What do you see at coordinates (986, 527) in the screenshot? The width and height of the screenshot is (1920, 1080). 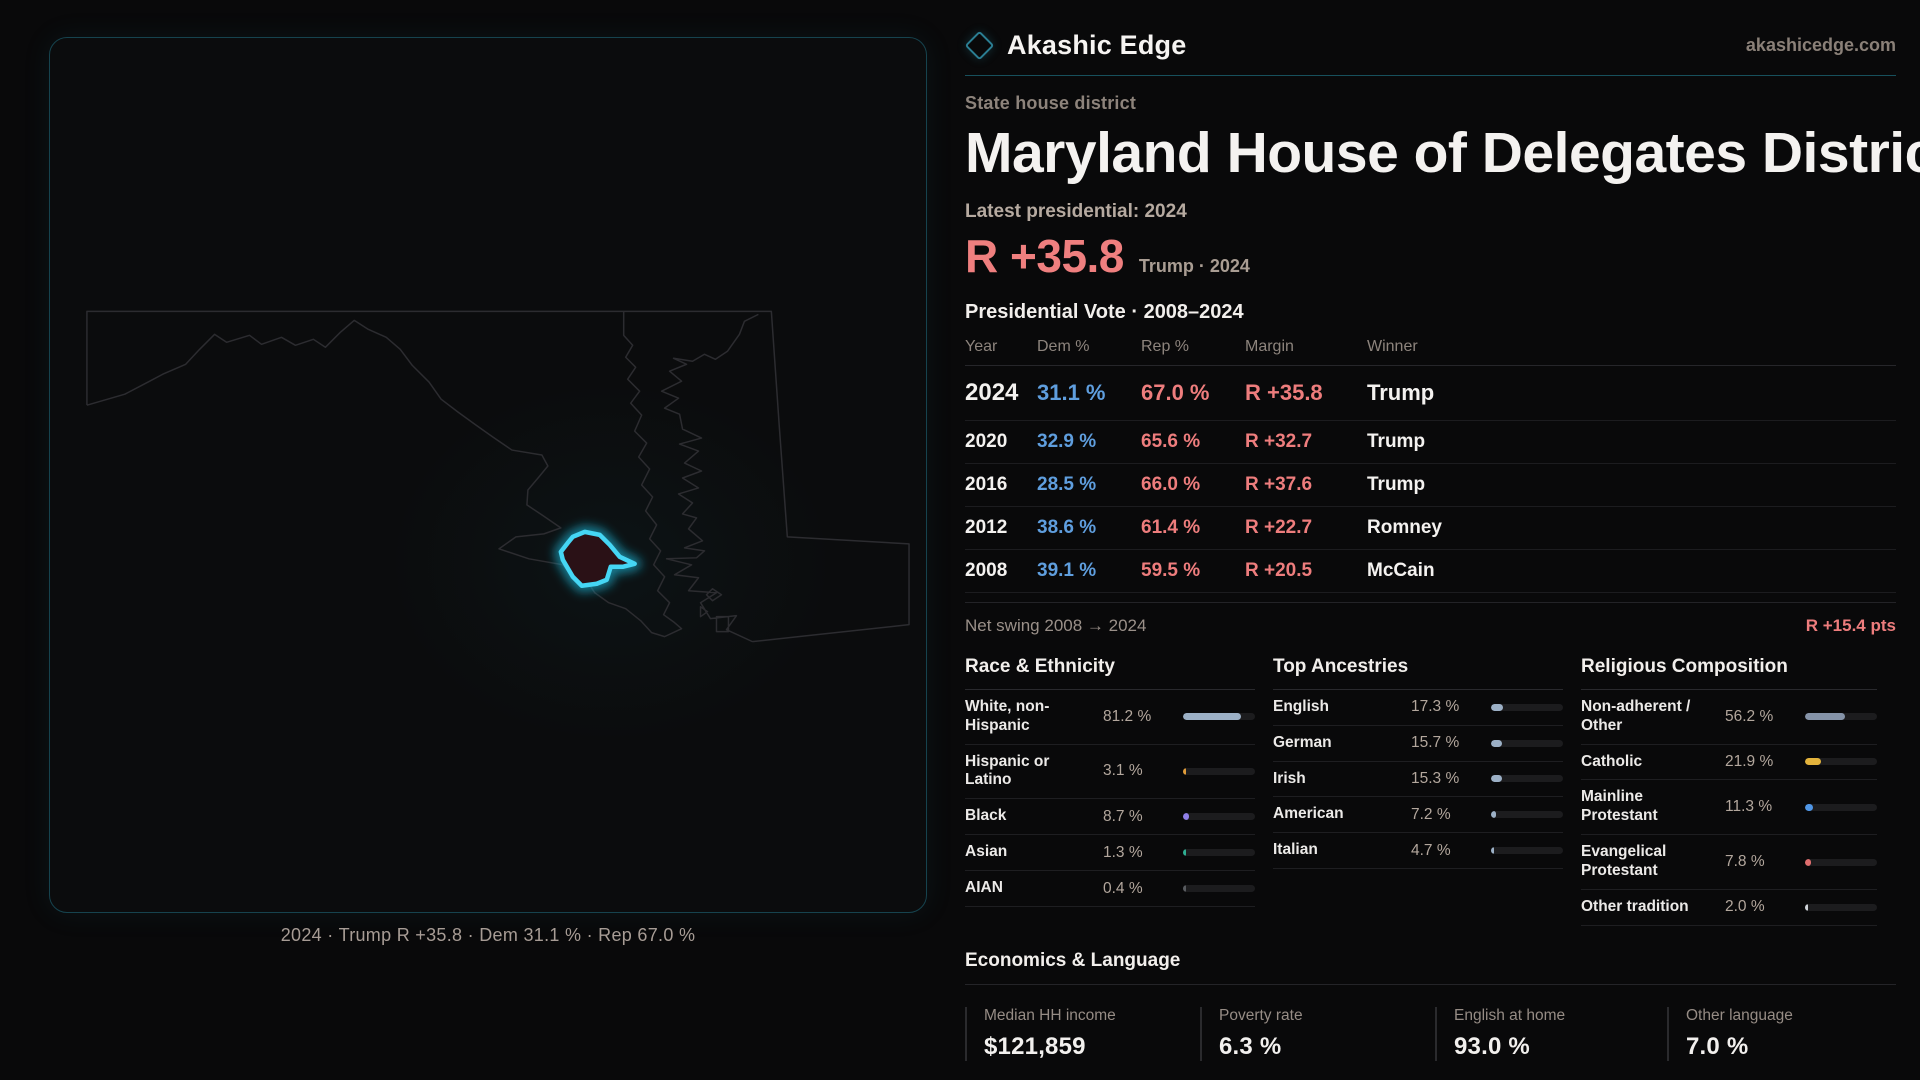 I see `vote-cell-year: 2012` at bounding box center [986, 527].